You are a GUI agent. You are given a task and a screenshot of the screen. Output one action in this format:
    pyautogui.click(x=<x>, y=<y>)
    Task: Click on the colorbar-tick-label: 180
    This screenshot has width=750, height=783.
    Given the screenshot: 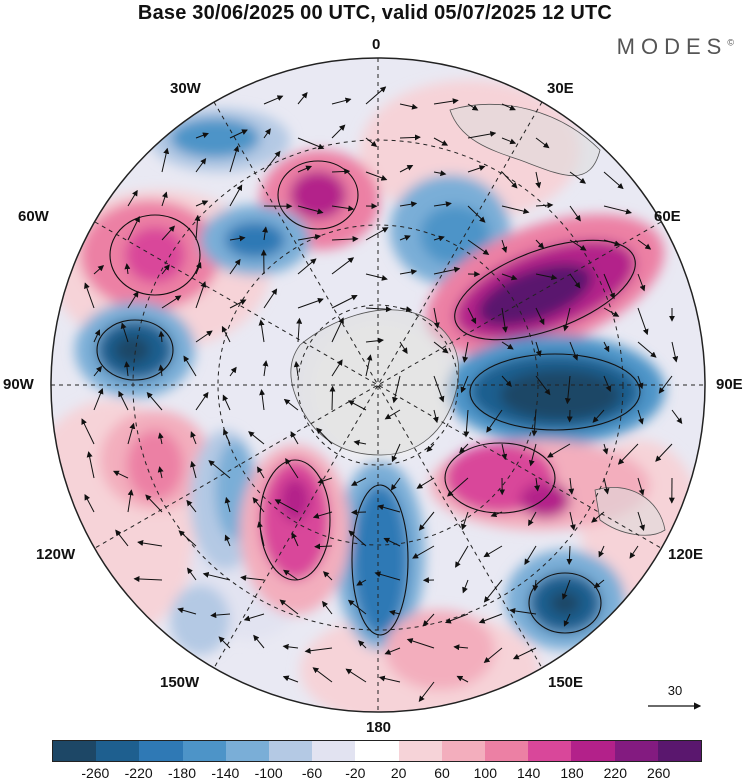 What is the action you would take?
    pyautogui.click(x=572, y=773)
    